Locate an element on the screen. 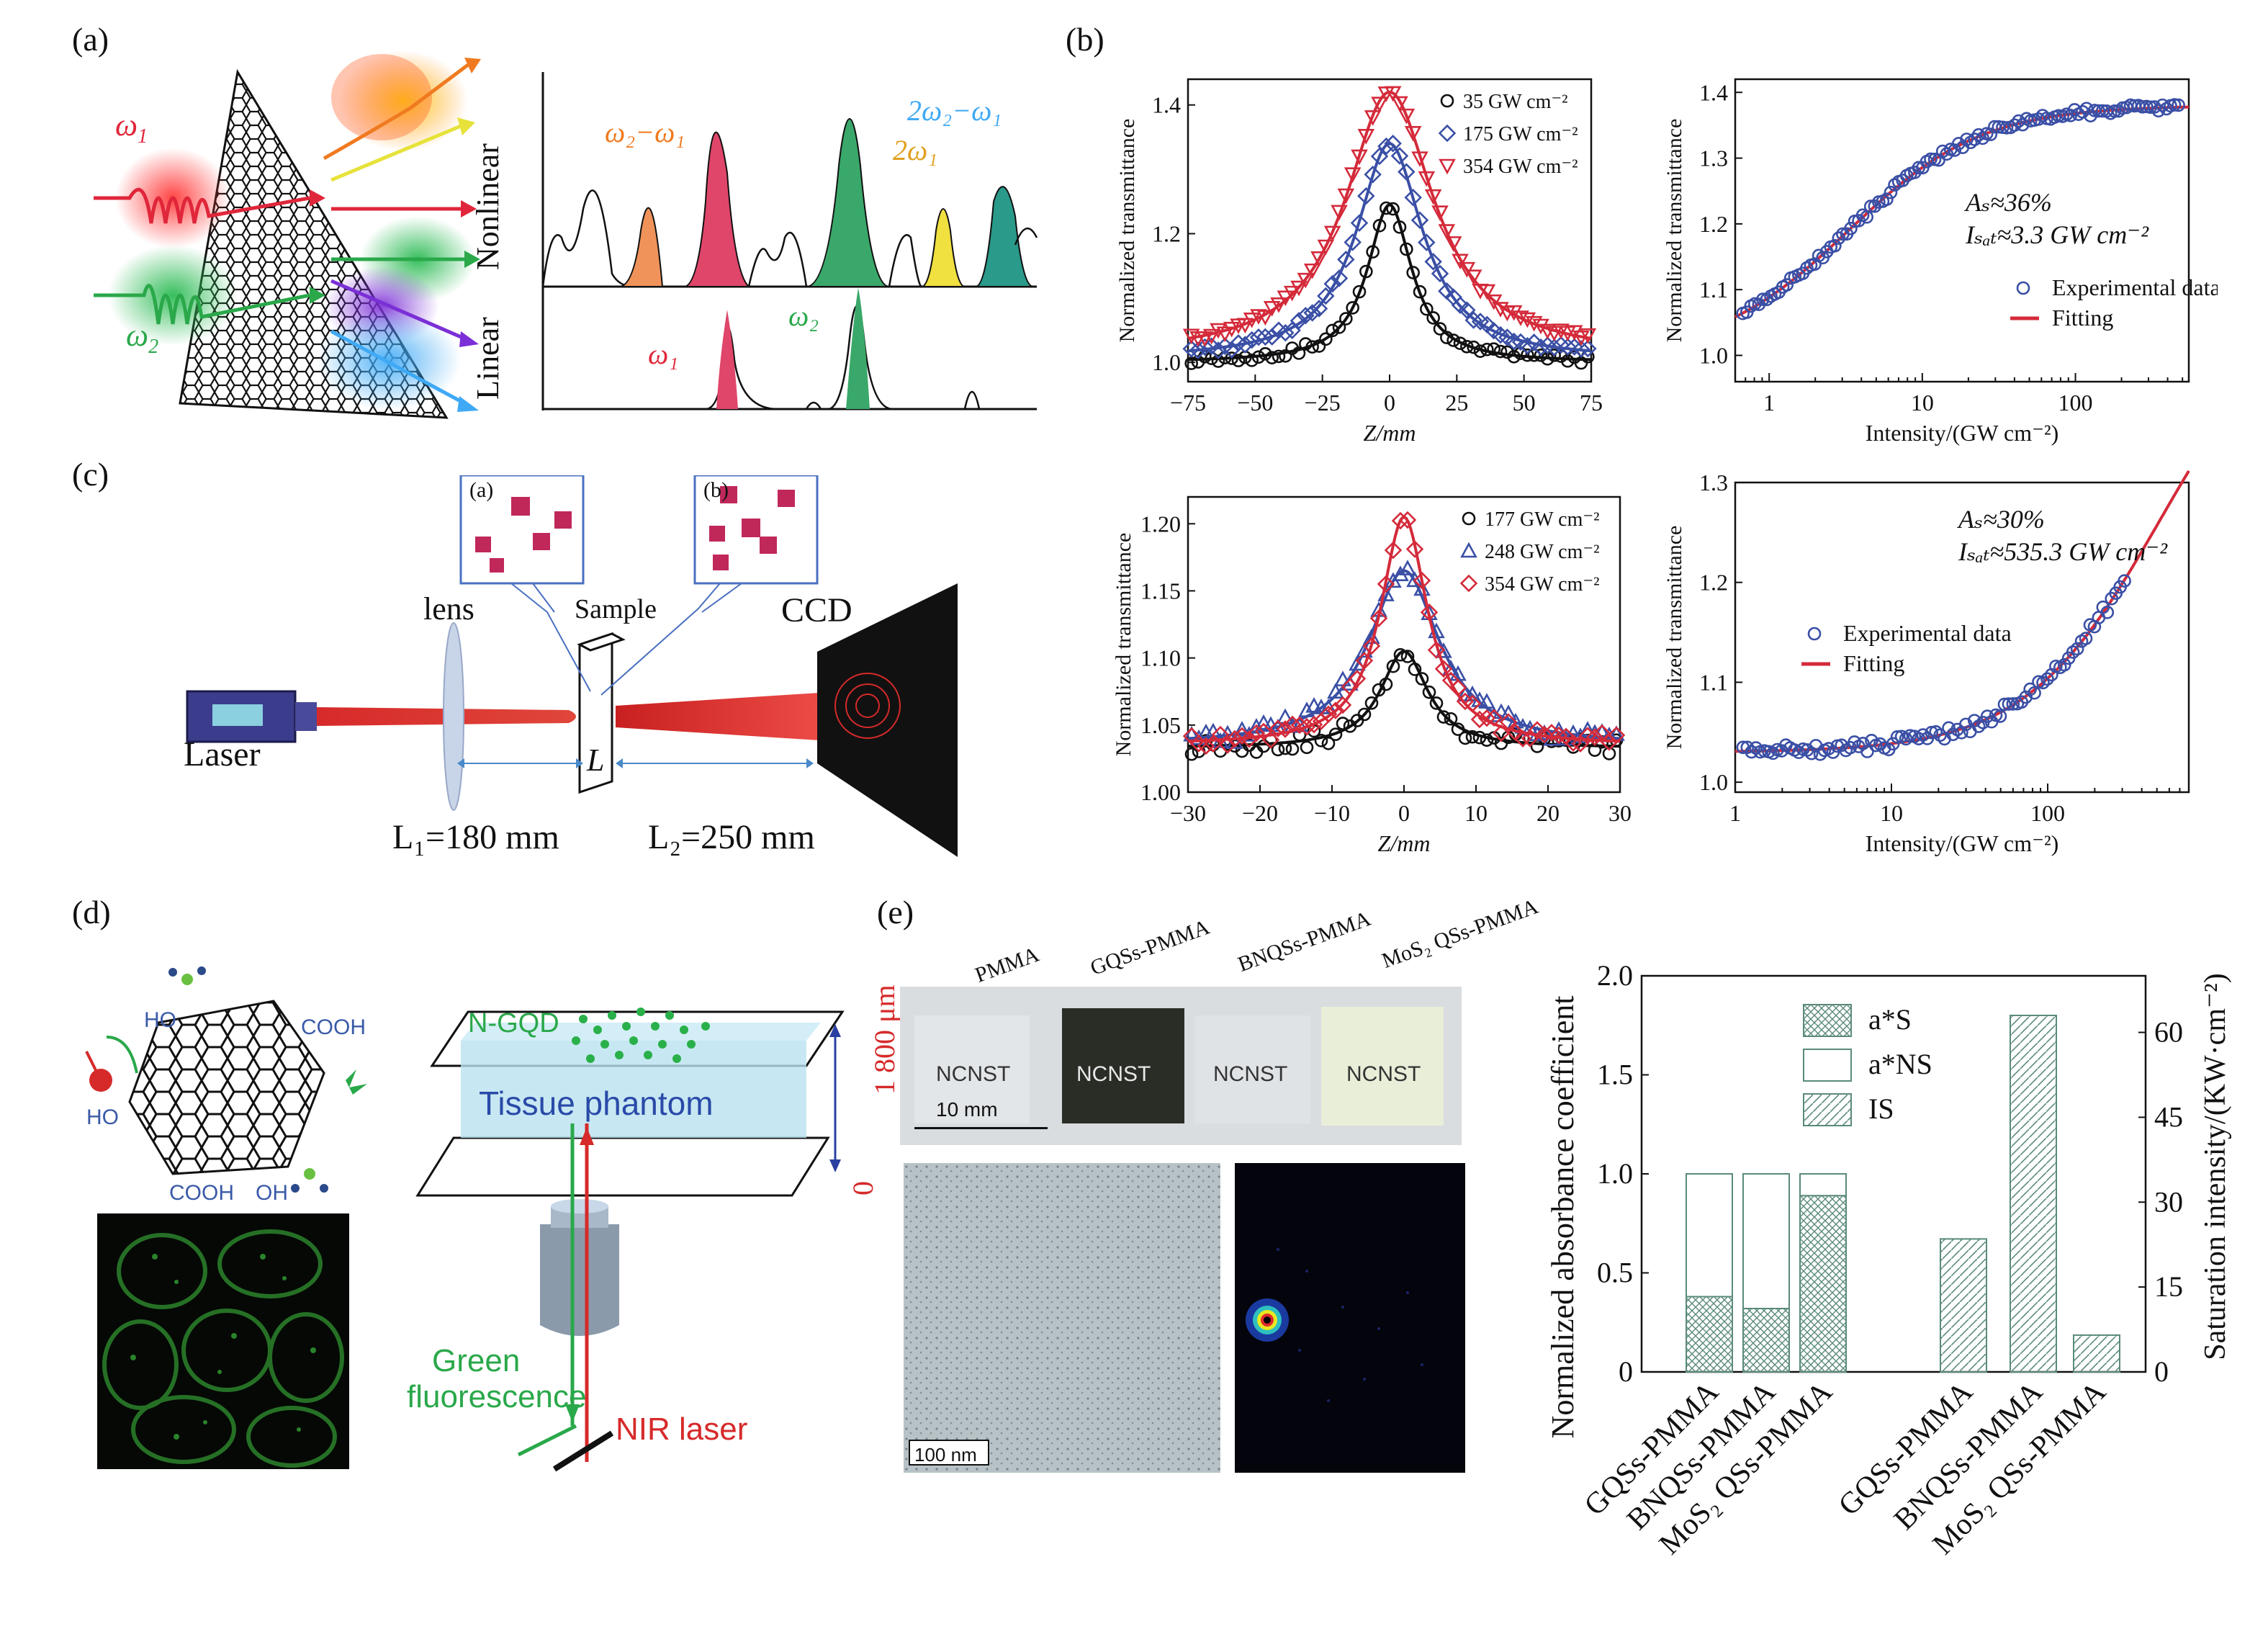 This screenshot has width=2268, height=1629. x-tick-label: 25 is located at coordinates (1456, 403).